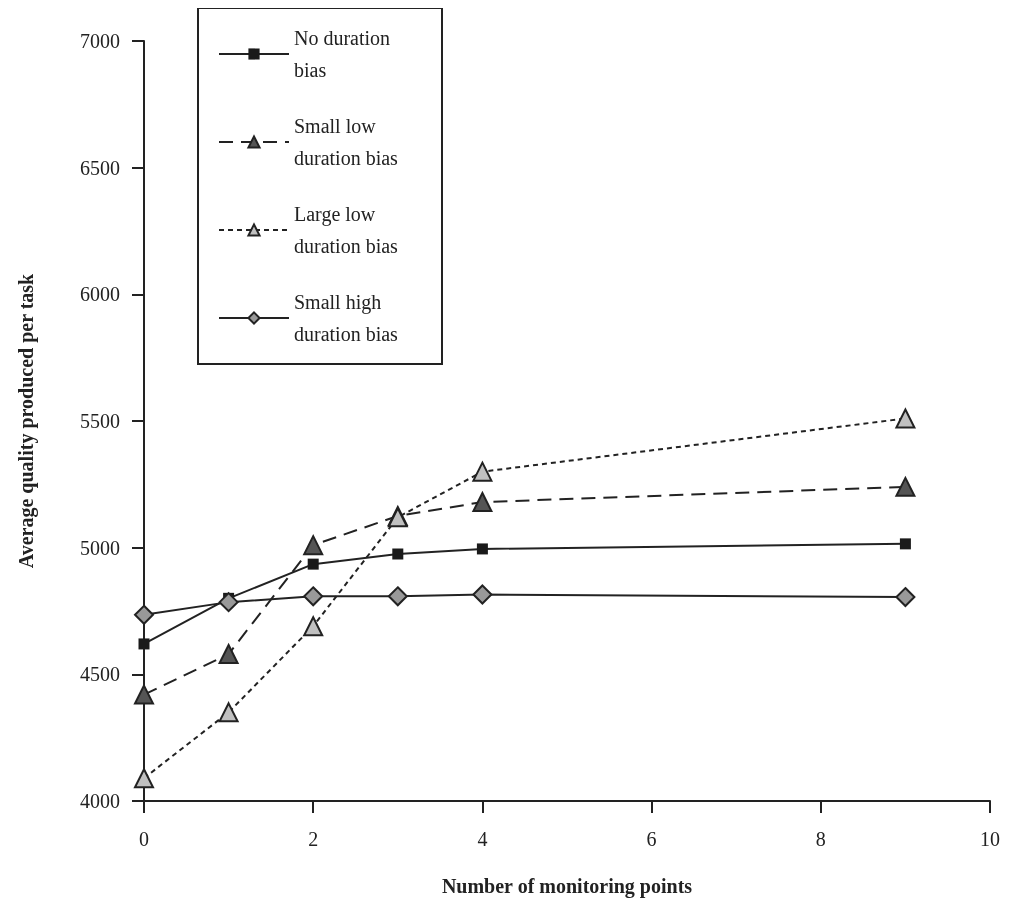 The width and height of the screenshot is (1012, 924). What do you see at coordinates (990, 839) in the screenshot?
I see `x-tick-label: 10` at bounding box center [990, 839].